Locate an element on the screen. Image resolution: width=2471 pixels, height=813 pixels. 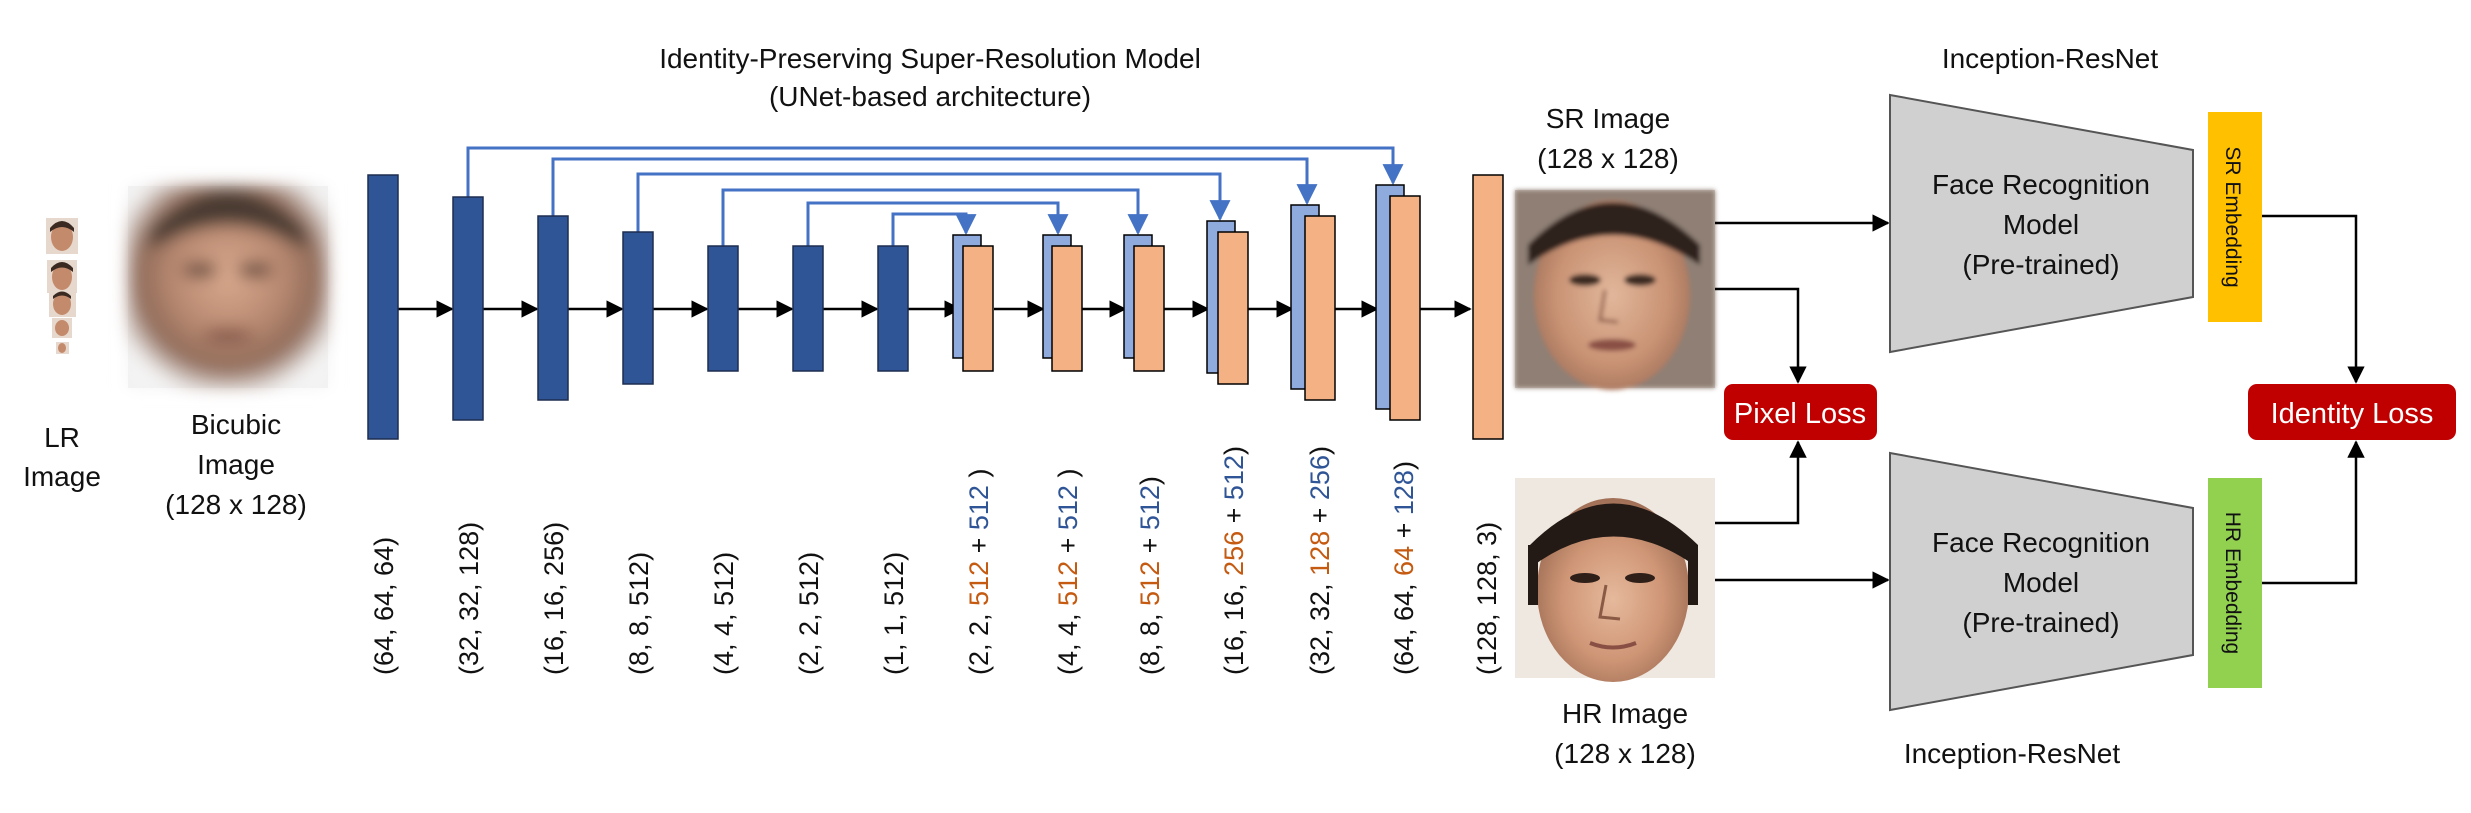
dim-label: (2, 2, 512 + 512 ) is located at coordinates (979, 572).